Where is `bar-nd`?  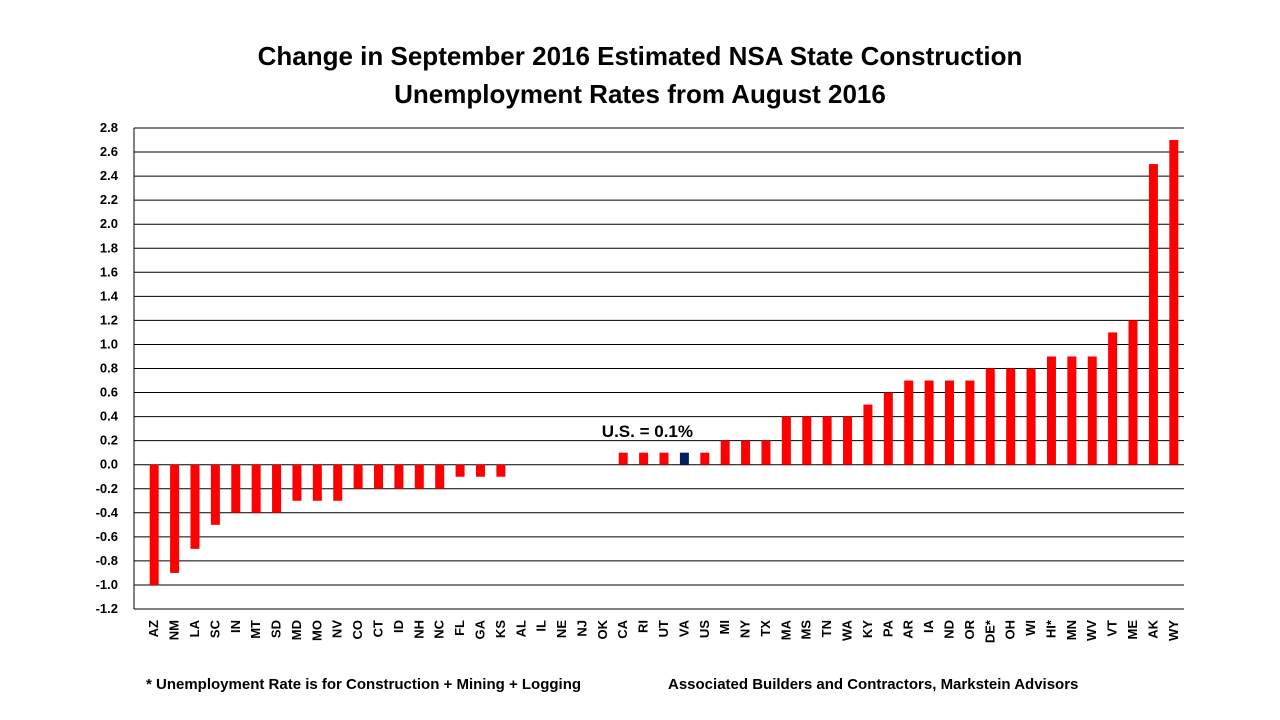
bar-nd is located at coordinates (949, 422).